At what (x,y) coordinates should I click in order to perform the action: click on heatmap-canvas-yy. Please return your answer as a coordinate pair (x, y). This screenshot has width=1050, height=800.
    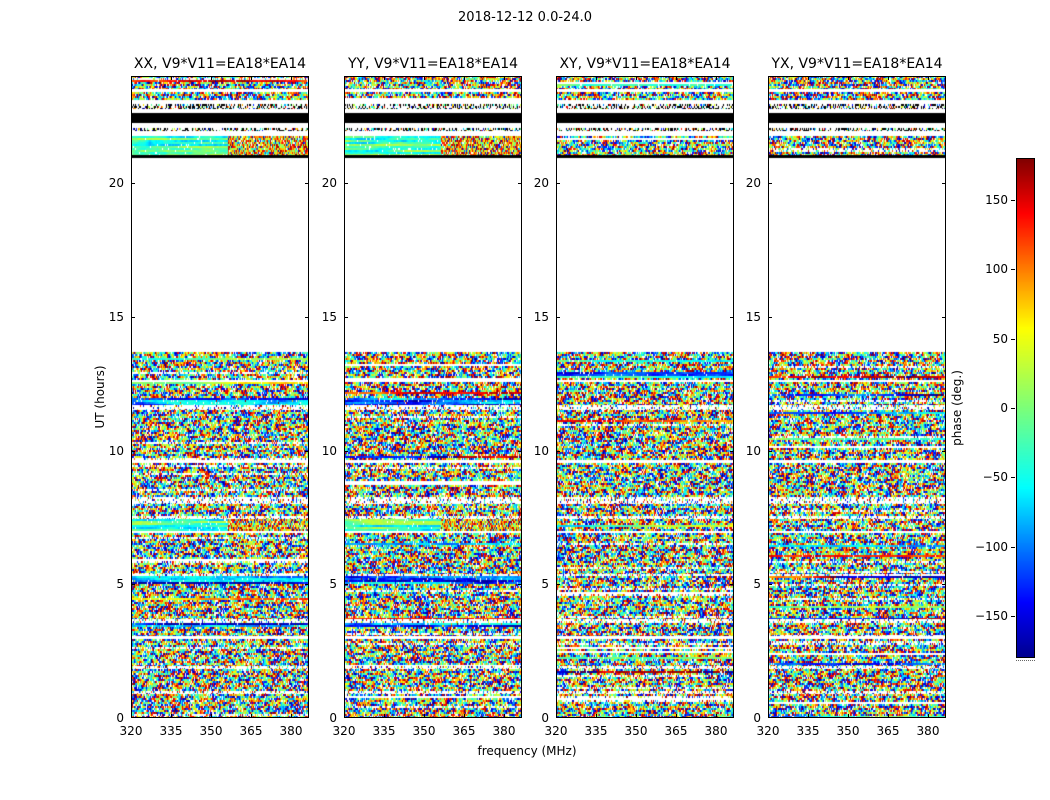
    Looking at the image, I should click on (433, 397).